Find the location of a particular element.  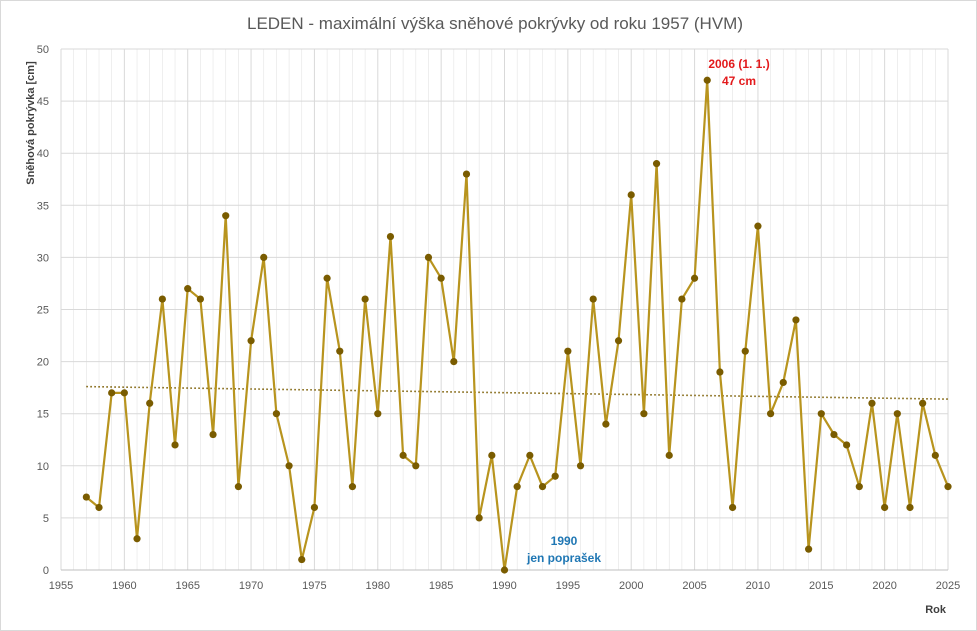

annotation-min-line: jen poprašek is located at coordinates (563, 558).